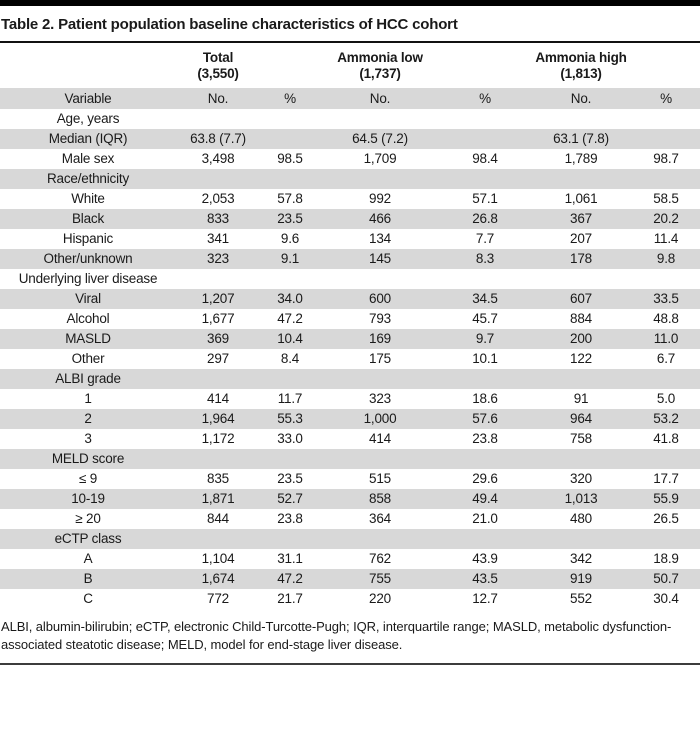 The width and height of the screenshot is (700, 736). What do you see at coordinates (380, 298) in the screenshot?
I see `cell: 600` at bounding box center [380, 298].